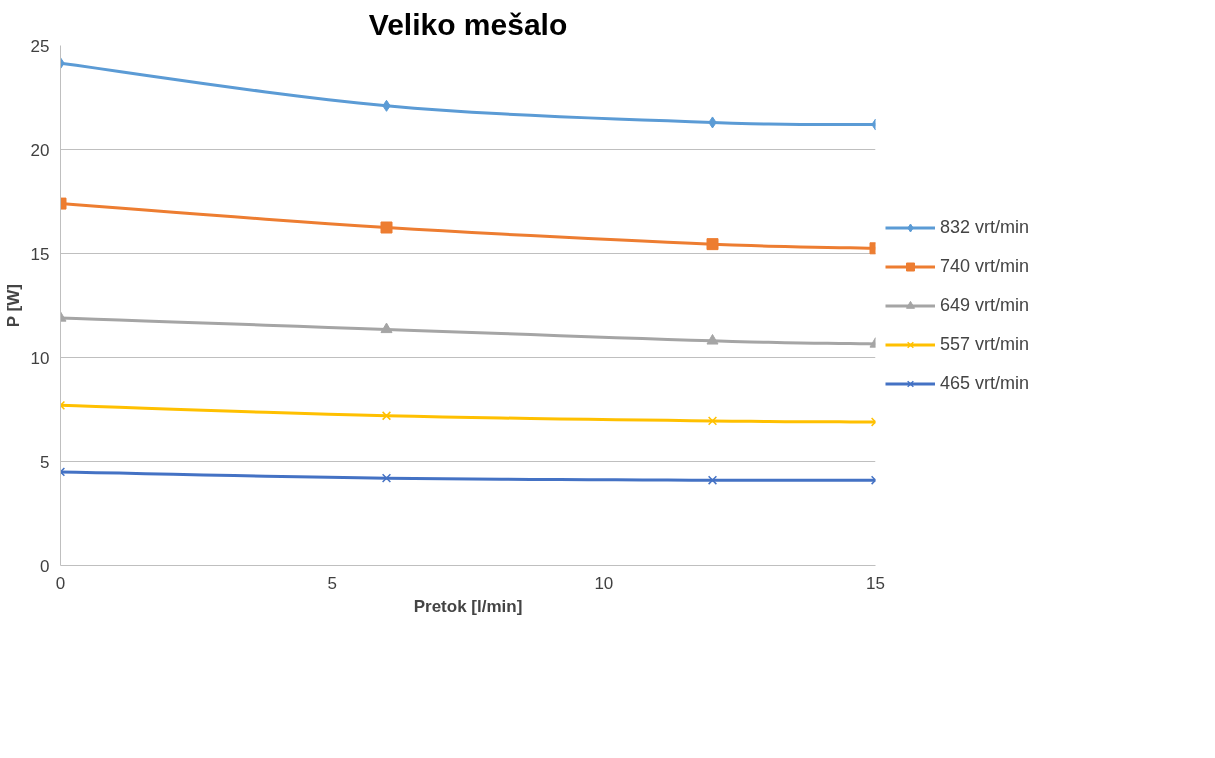  What do you see at coordinates (604, 583) in the screenshot?
I see `x-tick-label: 10` at bounding box center [604, 583].